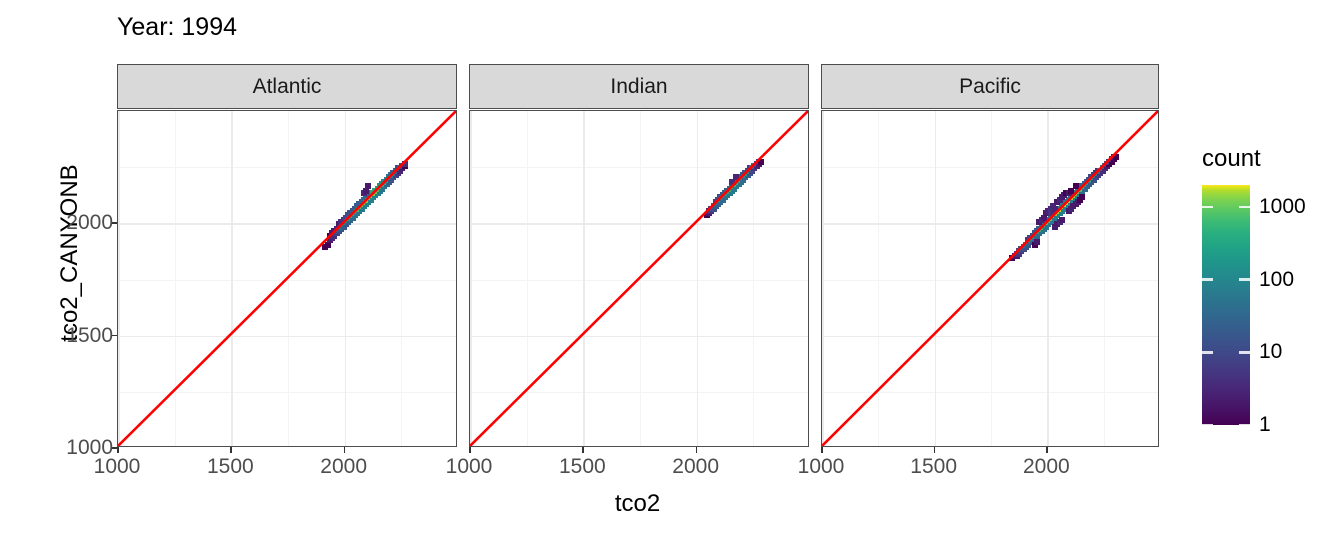 The image size is (1344, 537). I want to click on legend-title: count, so click(1231, 158).